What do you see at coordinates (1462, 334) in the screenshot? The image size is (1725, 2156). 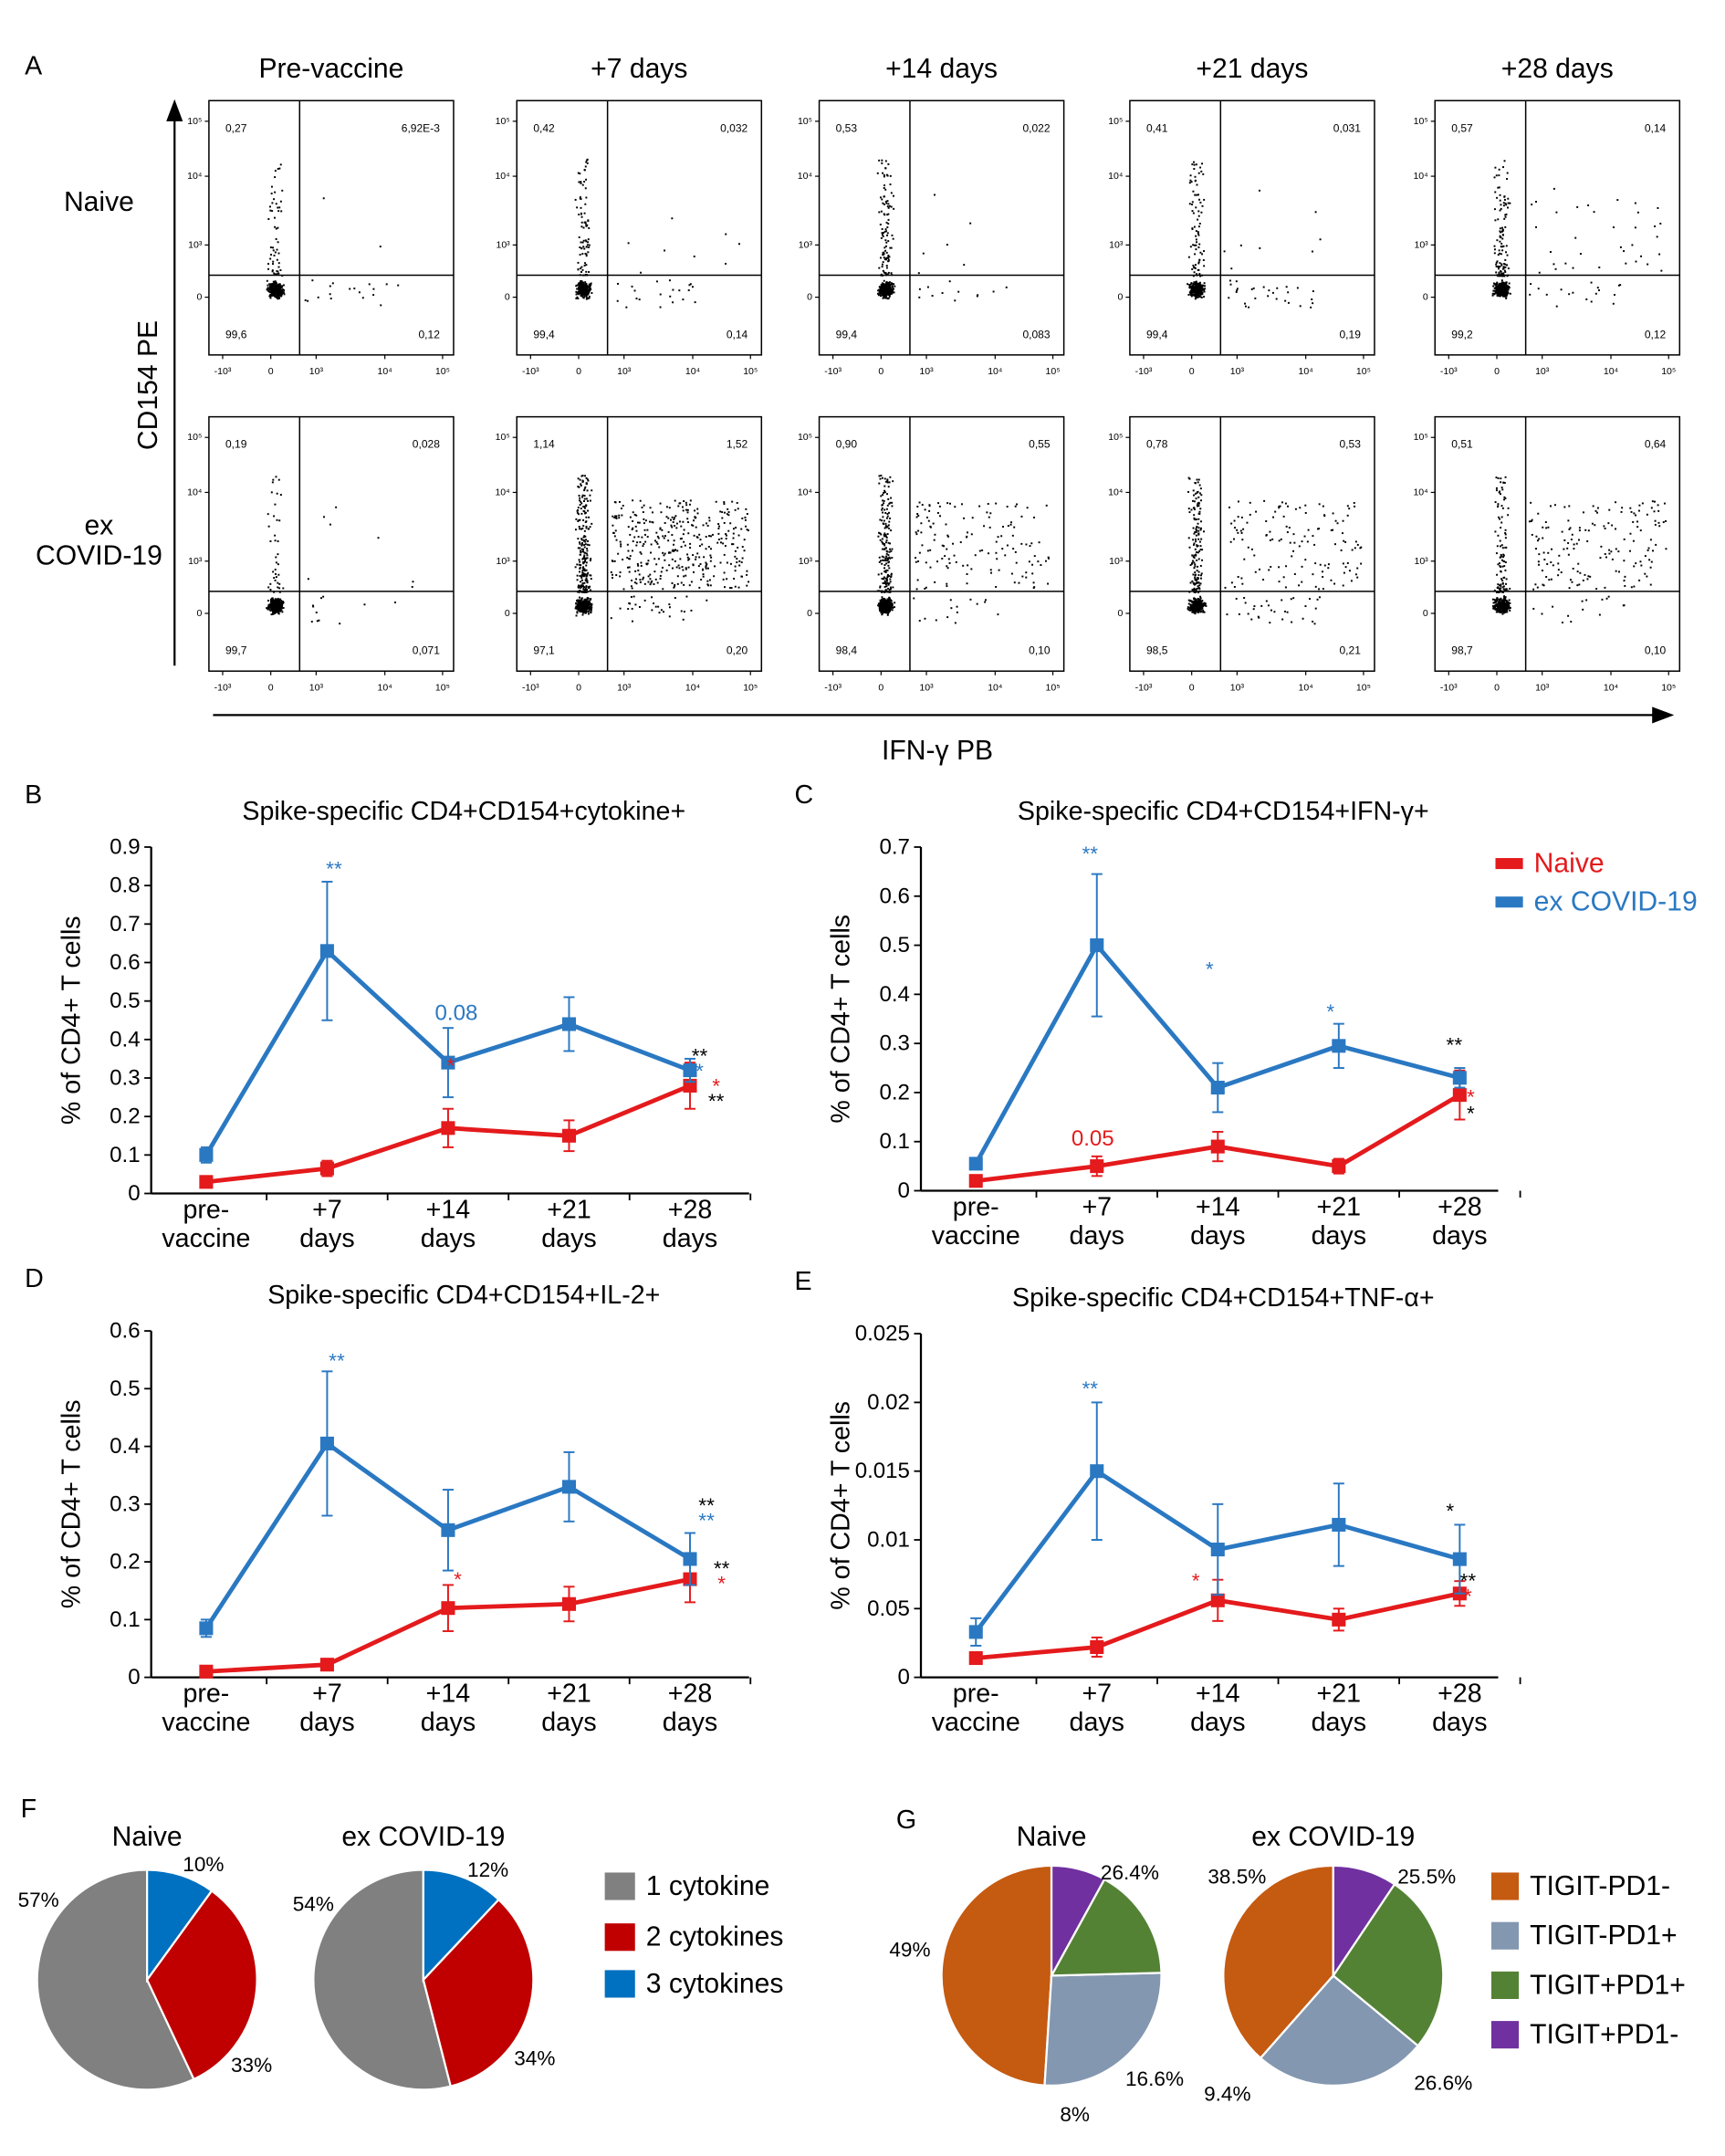 I see `quadrant-percent: 99,2` at bounding box center [1462, 334].